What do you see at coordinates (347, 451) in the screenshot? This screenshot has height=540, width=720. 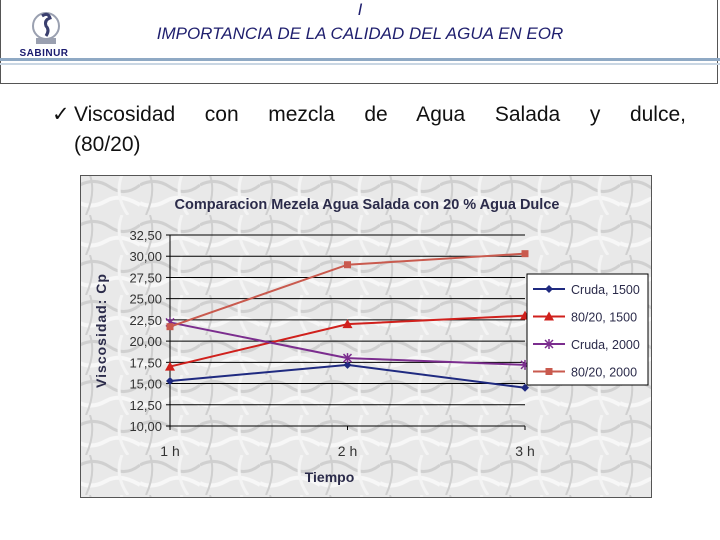 I see `x-tick-label: 2 h` at bounding box center [347, 451].